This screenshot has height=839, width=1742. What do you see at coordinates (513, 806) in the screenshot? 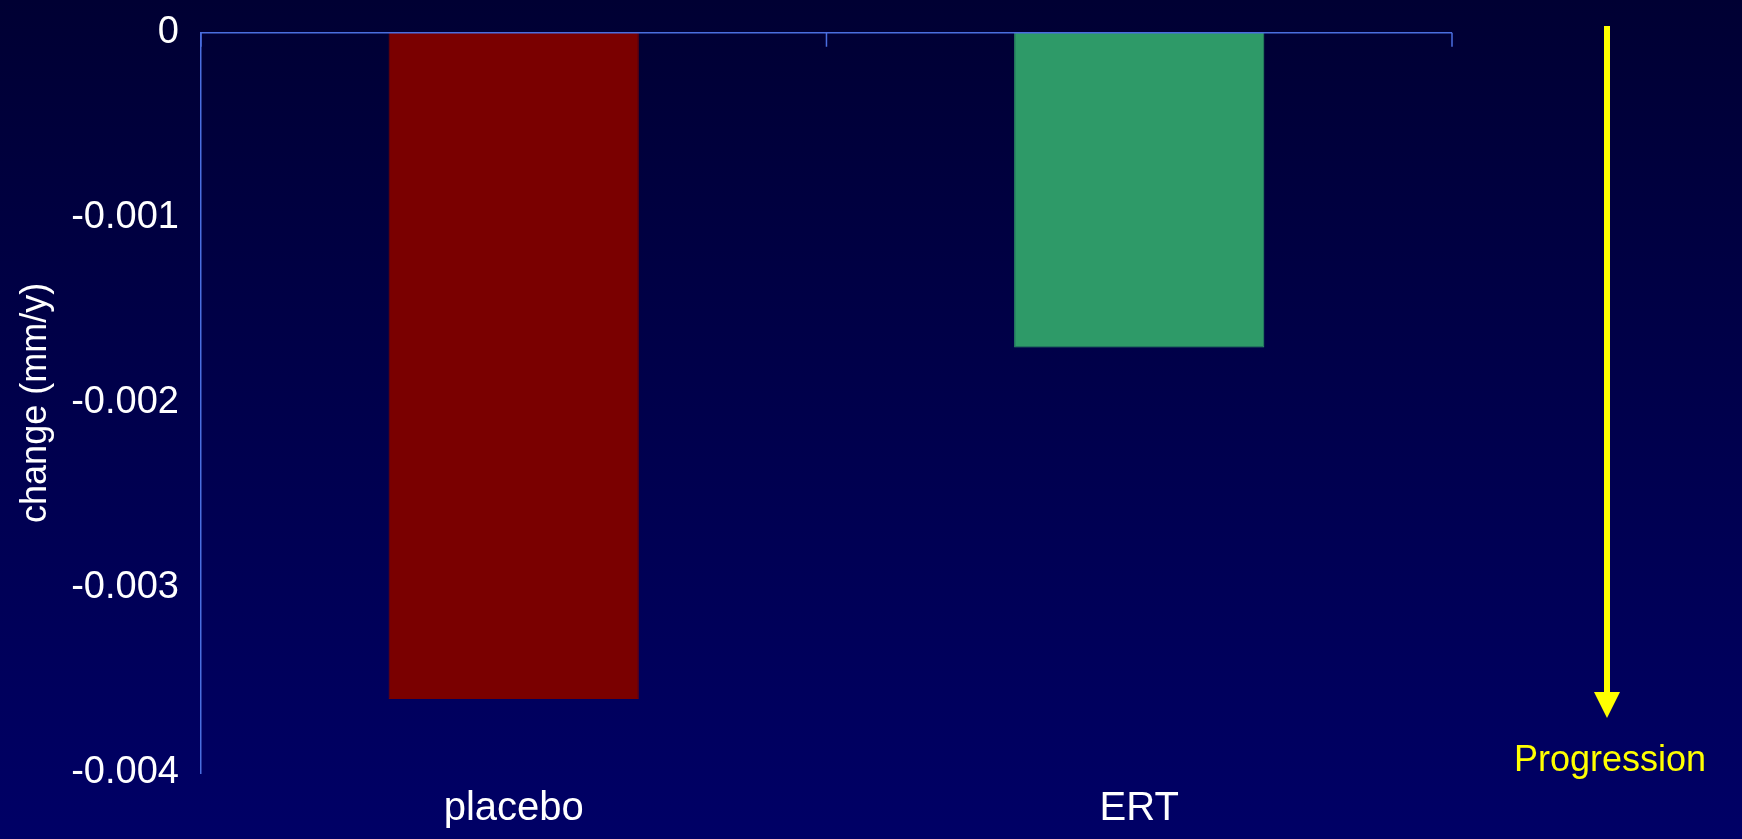
I see `x-tick-label: placebo` at bounding box center [513, 806].